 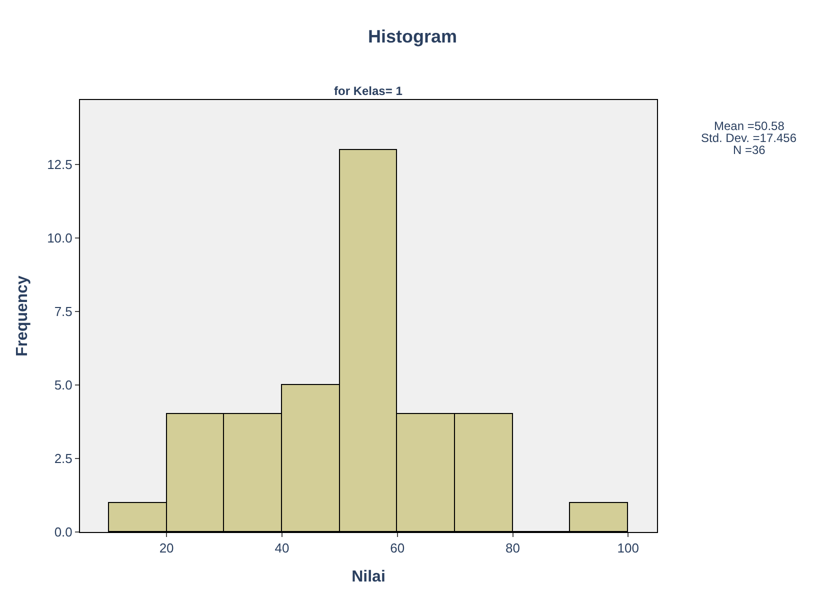 I want to click on y-tick-label: 12.5, so click(x=59, y=164).